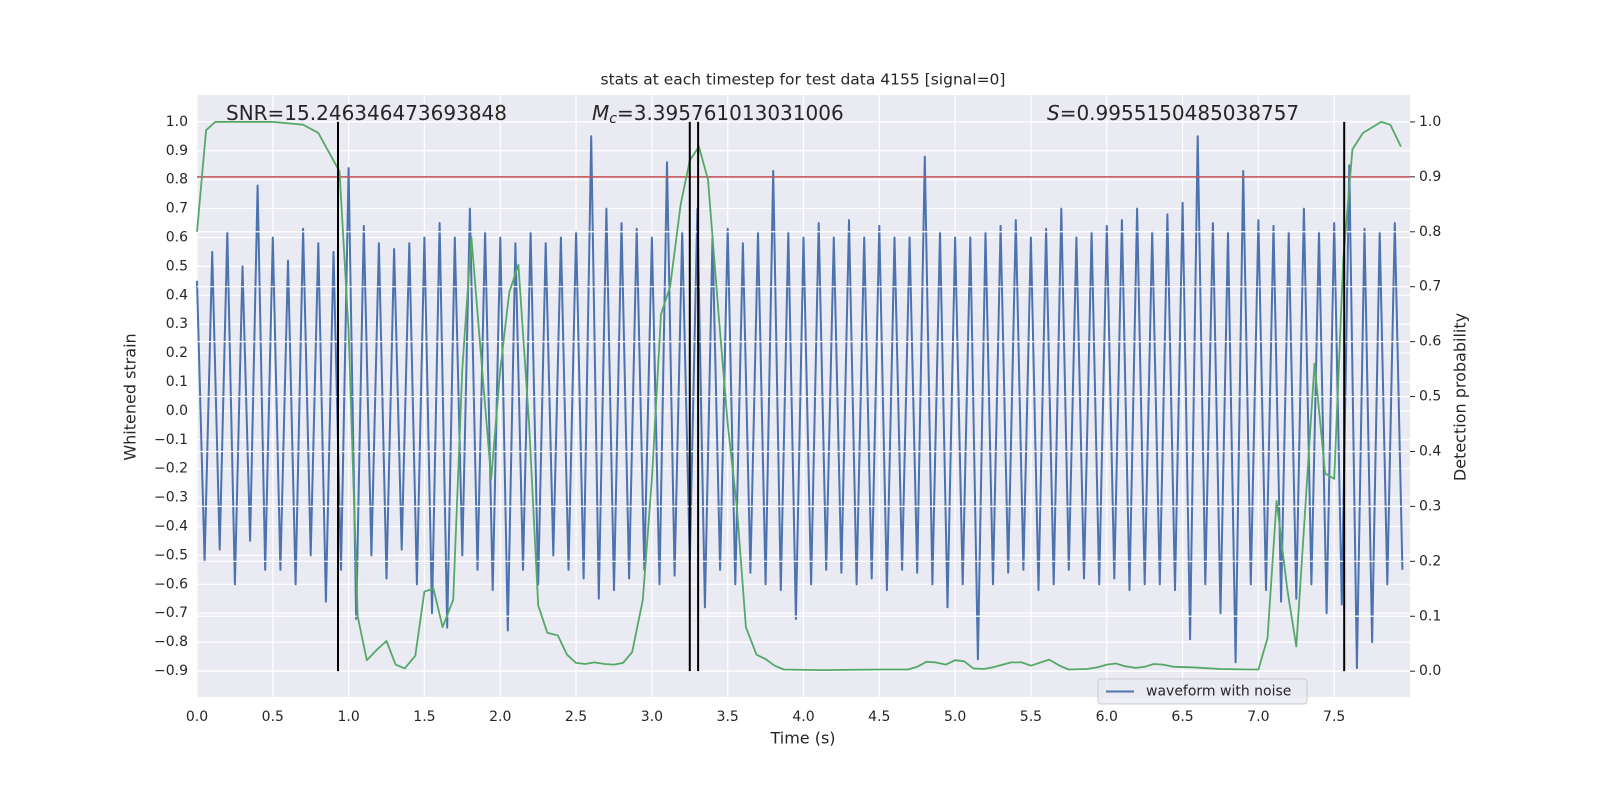  Describe the element at coordinates (171, 671) in the screenshot. I see `y-tick-label: −0.9` at that location.